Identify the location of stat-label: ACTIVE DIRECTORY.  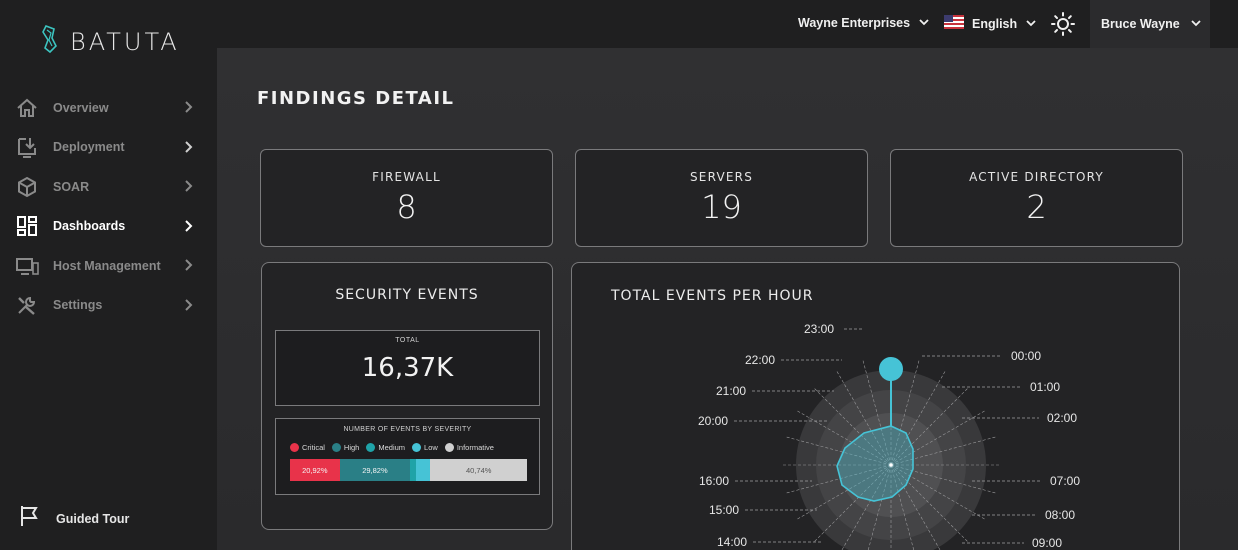
(1036, 177).